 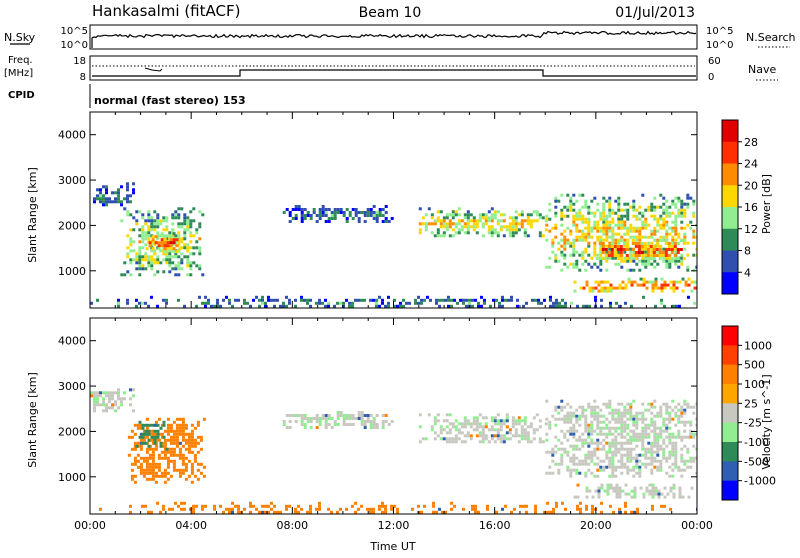 What do you see at coordinates (72, 180) in the screenshot?
I see `y-tick-label: 3000` at bounding box center [72, 180].